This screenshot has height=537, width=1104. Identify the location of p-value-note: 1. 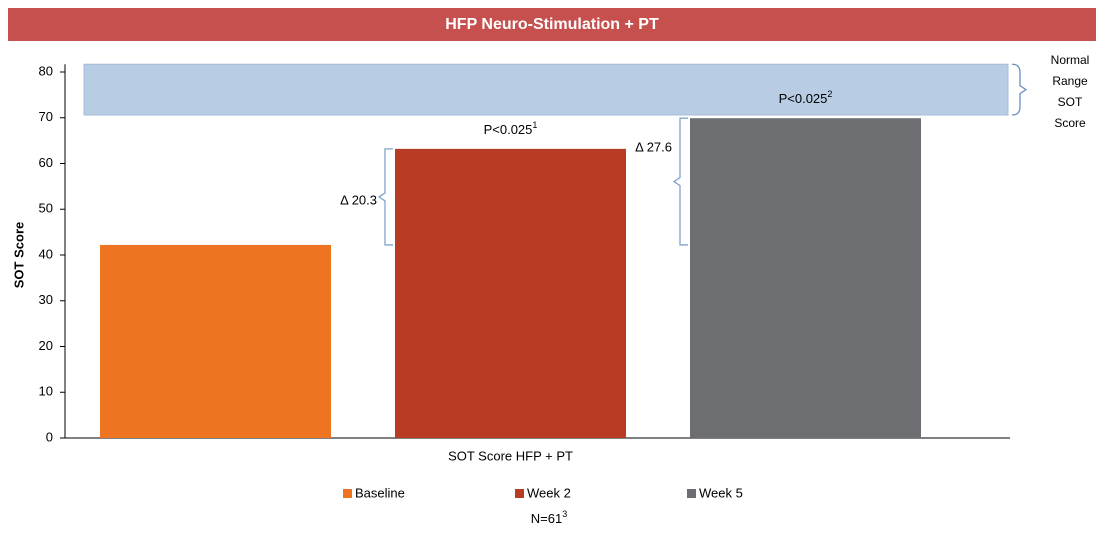
(534, 125).